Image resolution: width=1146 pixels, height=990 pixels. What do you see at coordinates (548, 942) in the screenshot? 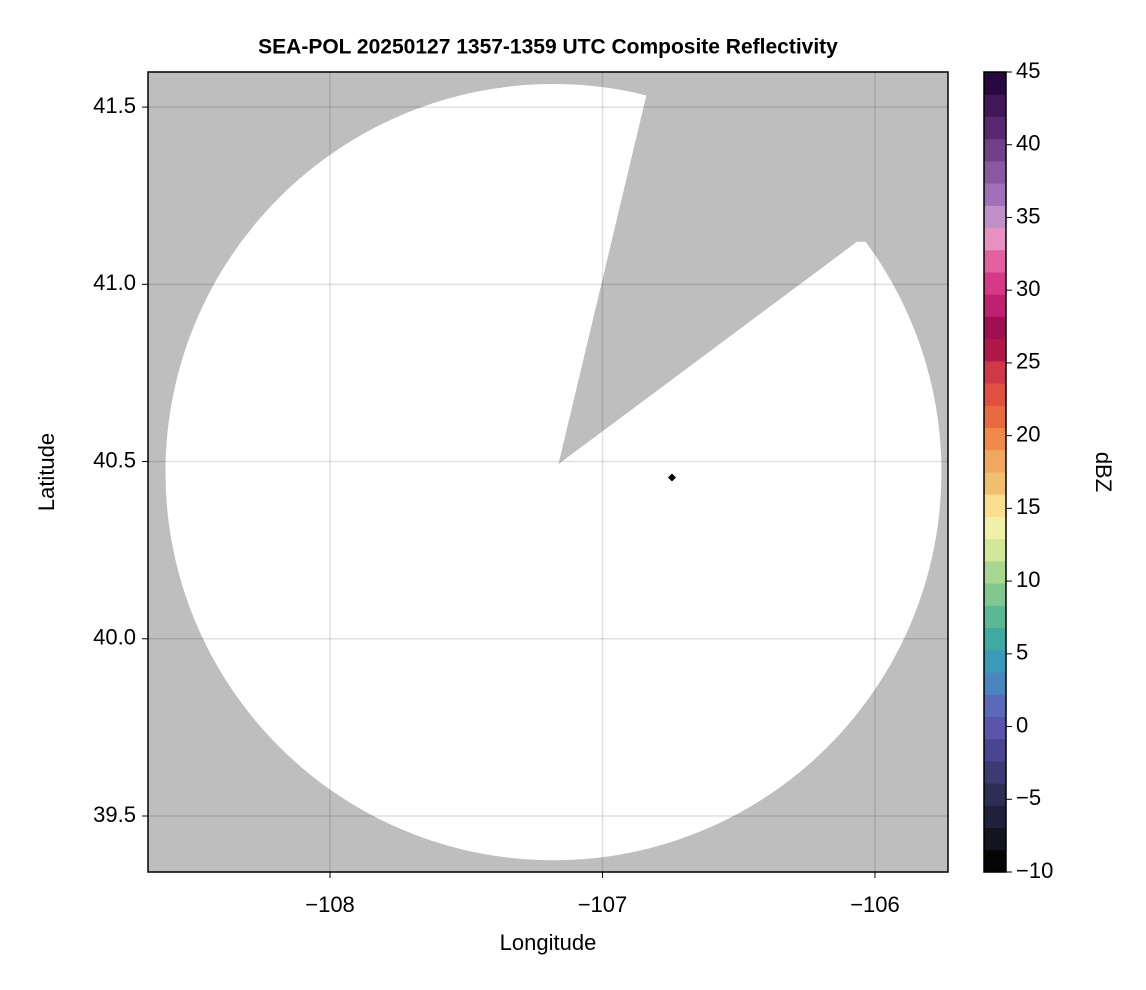
I see `x-axis-label: Longitude` at bounding box center [548, 942].